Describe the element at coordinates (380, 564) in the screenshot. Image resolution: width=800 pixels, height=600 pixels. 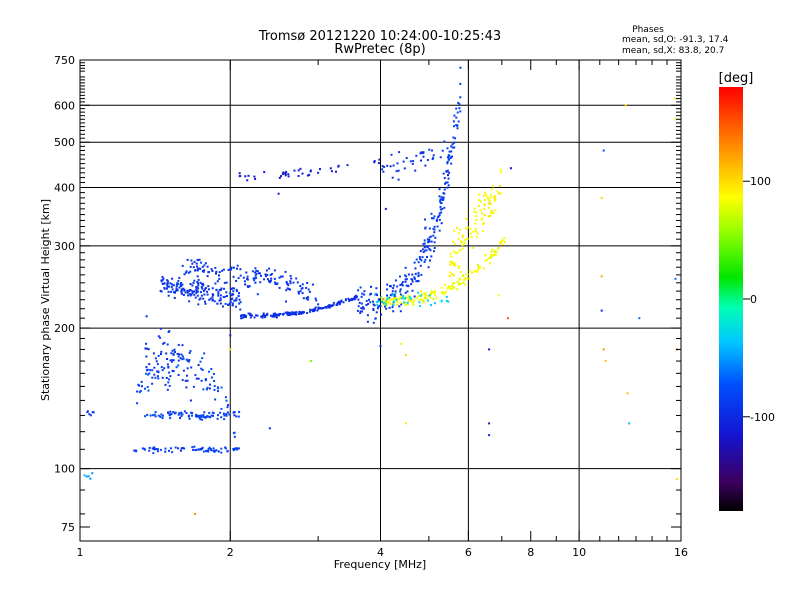
I see `x-axis-label: Frequency [MHz]` at that location.